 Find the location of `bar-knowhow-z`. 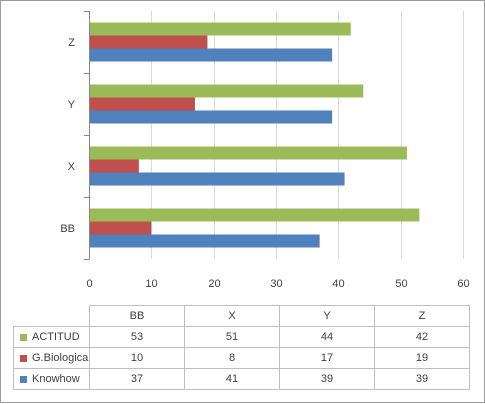

bar-knowhow-z is located at coordinates (211, 55).